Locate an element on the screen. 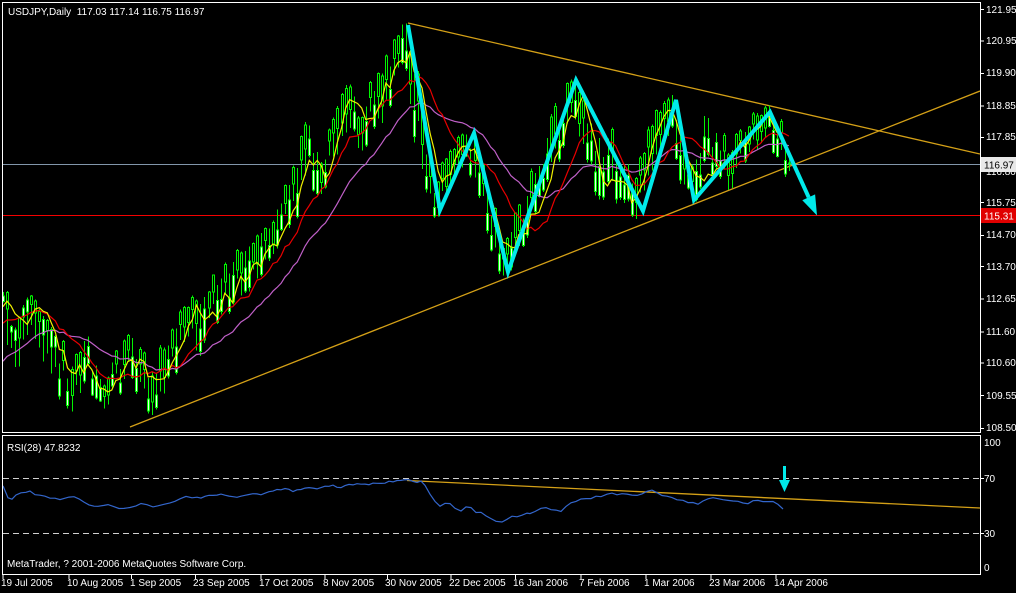 The image size is (1016, 593). svg-text: 114.70 is located at coordinates (1001, 235).